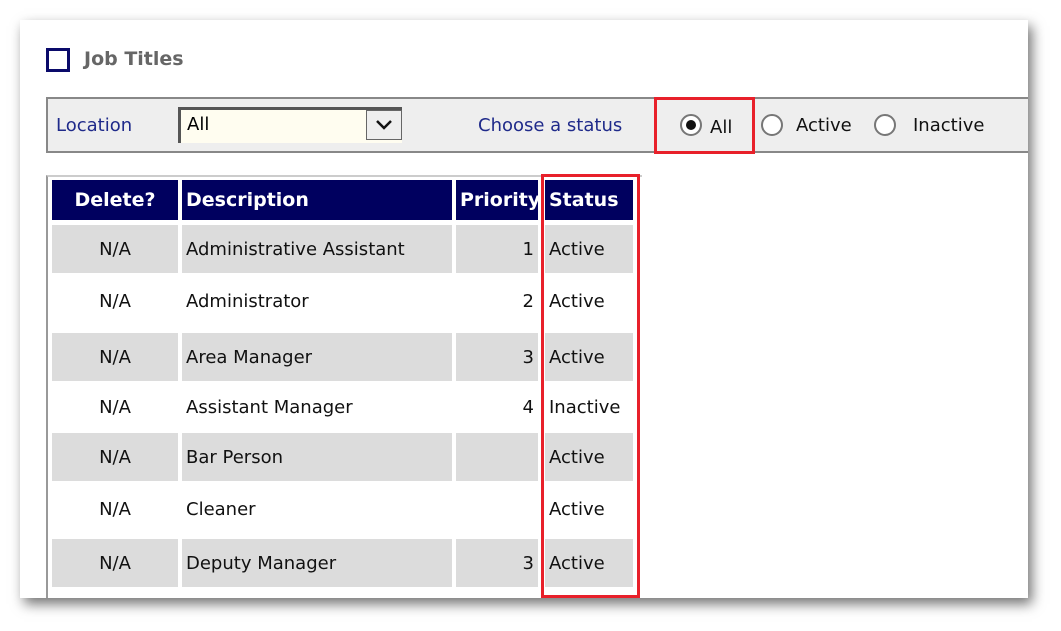  What do you see at coordinates (885, 125) in the screenshot?
I see `status-radio-inactive` at bounding box center [885, 125].